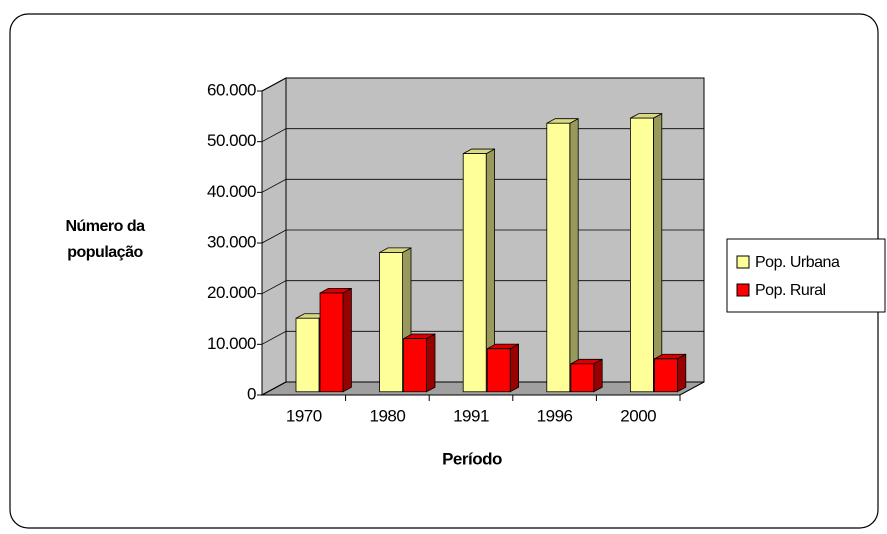  Describe the element at coordinates (806, 275) in the screenshot. I see `legend-box` at that location.